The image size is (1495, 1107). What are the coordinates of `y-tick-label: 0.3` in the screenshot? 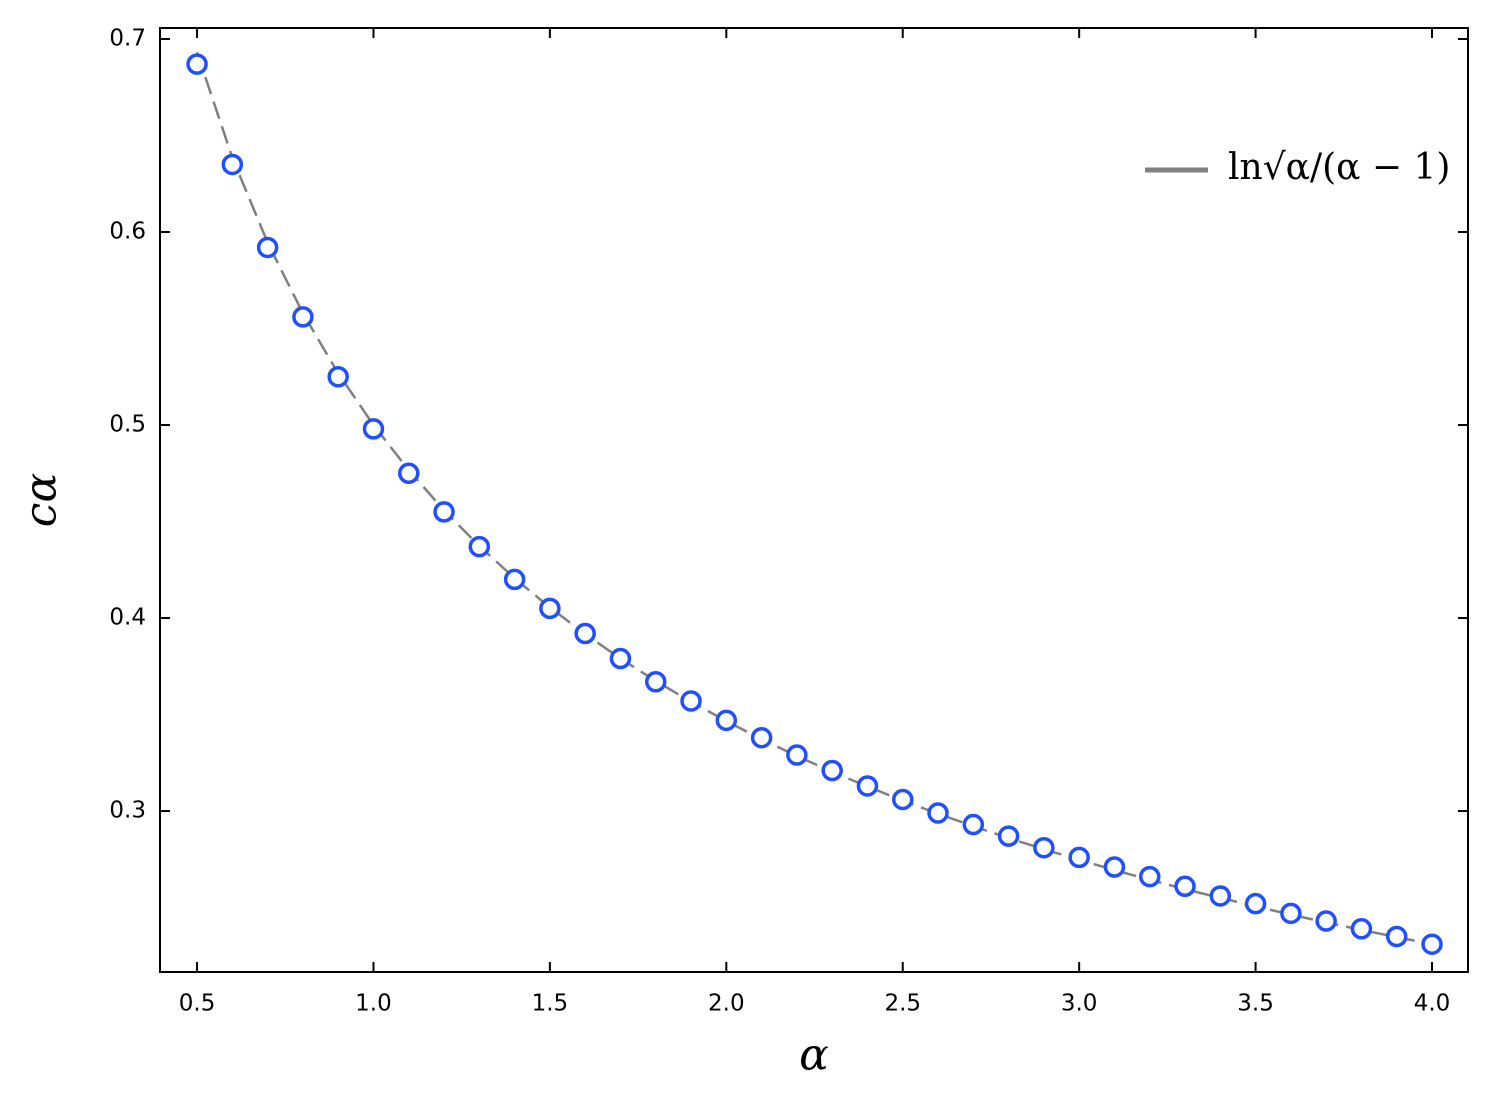 It's located at (127, 811).